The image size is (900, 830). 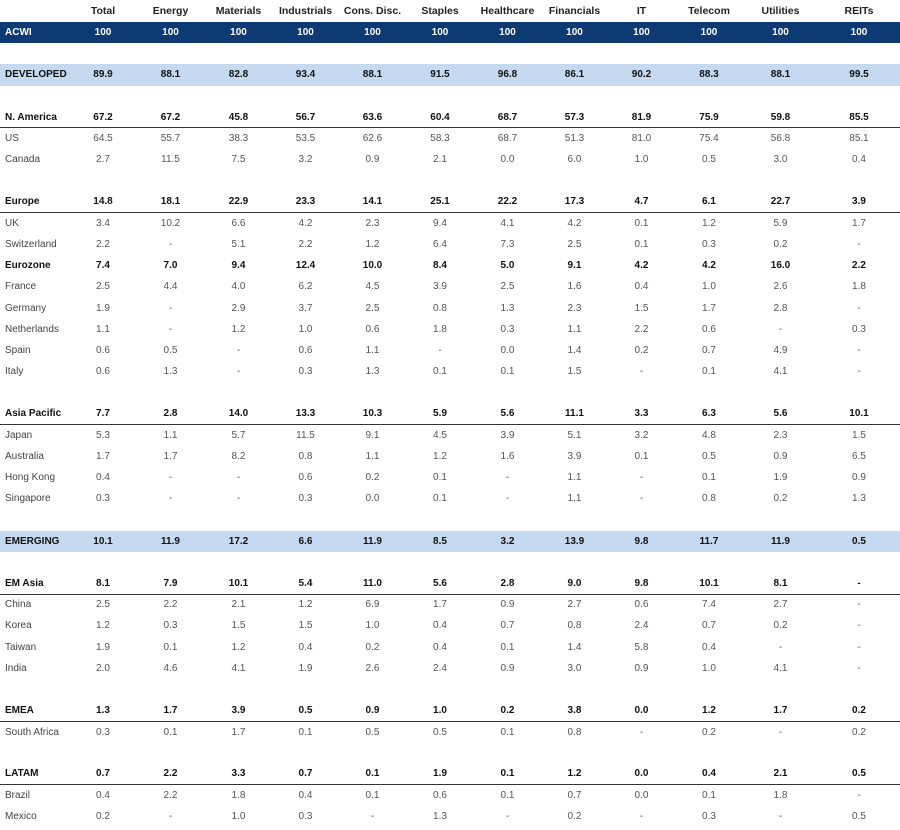 What do you see at coordinates (859, 139) in the screenshot?
I see `value-cell: 85.1` at bounding box center [859, 139].